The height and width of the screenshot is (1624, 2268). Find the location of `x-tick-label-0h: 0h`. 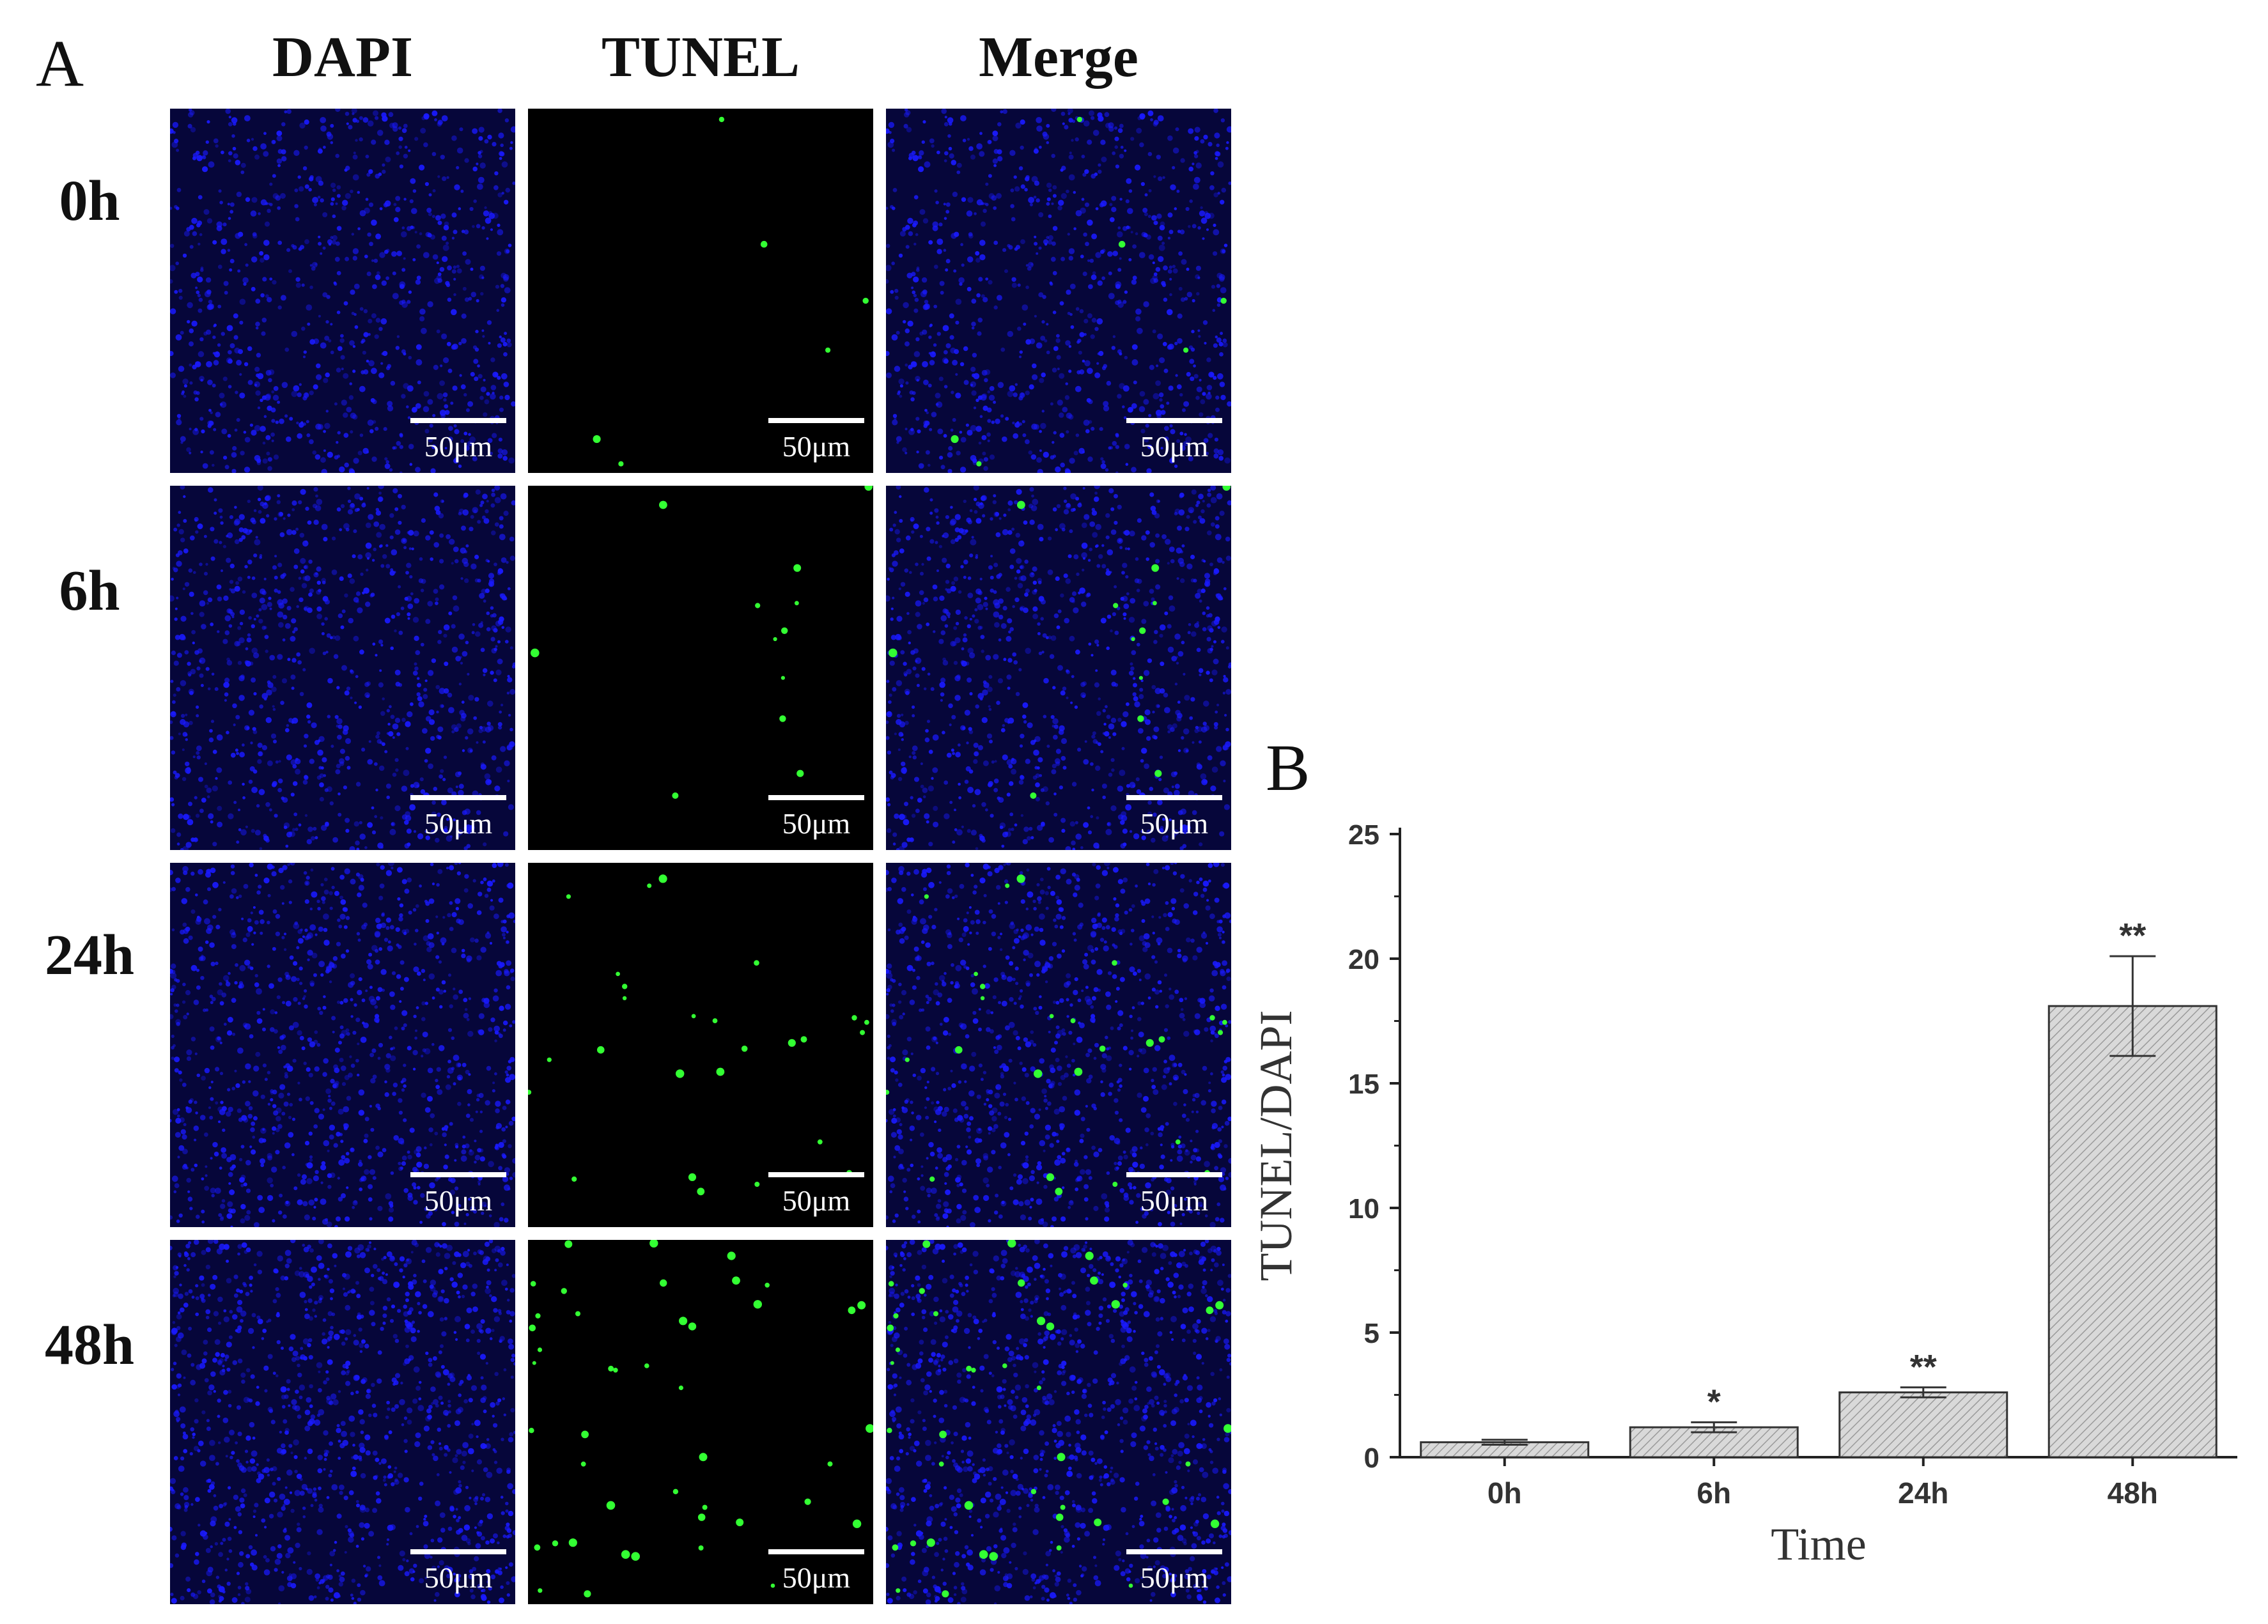

x-tick-label-0h: 0h is located at coordinates (1504, 1493).